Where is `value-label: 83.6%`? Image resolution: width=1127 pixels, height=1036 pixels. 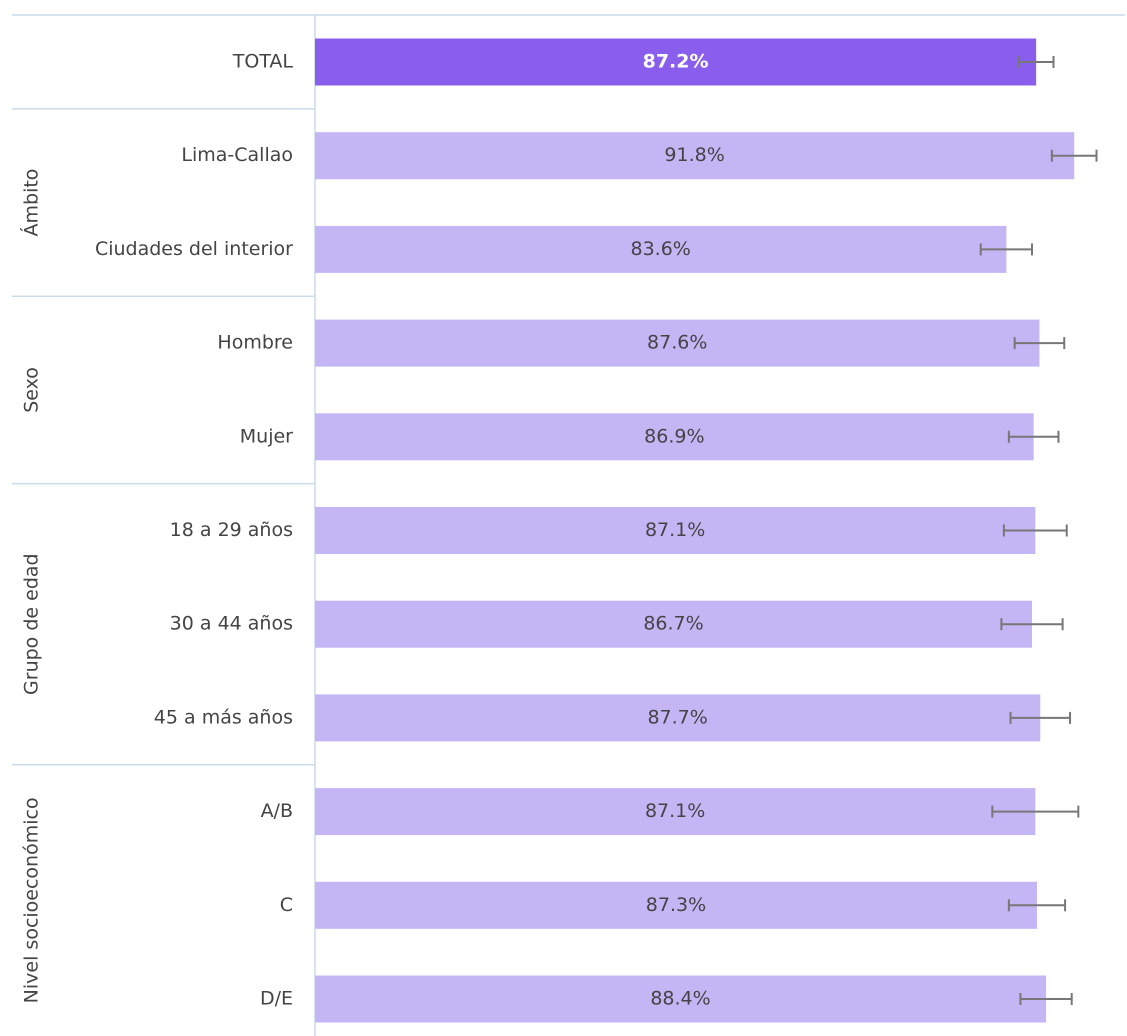 value-label: 83.6% is located at coordinates (661, 249).